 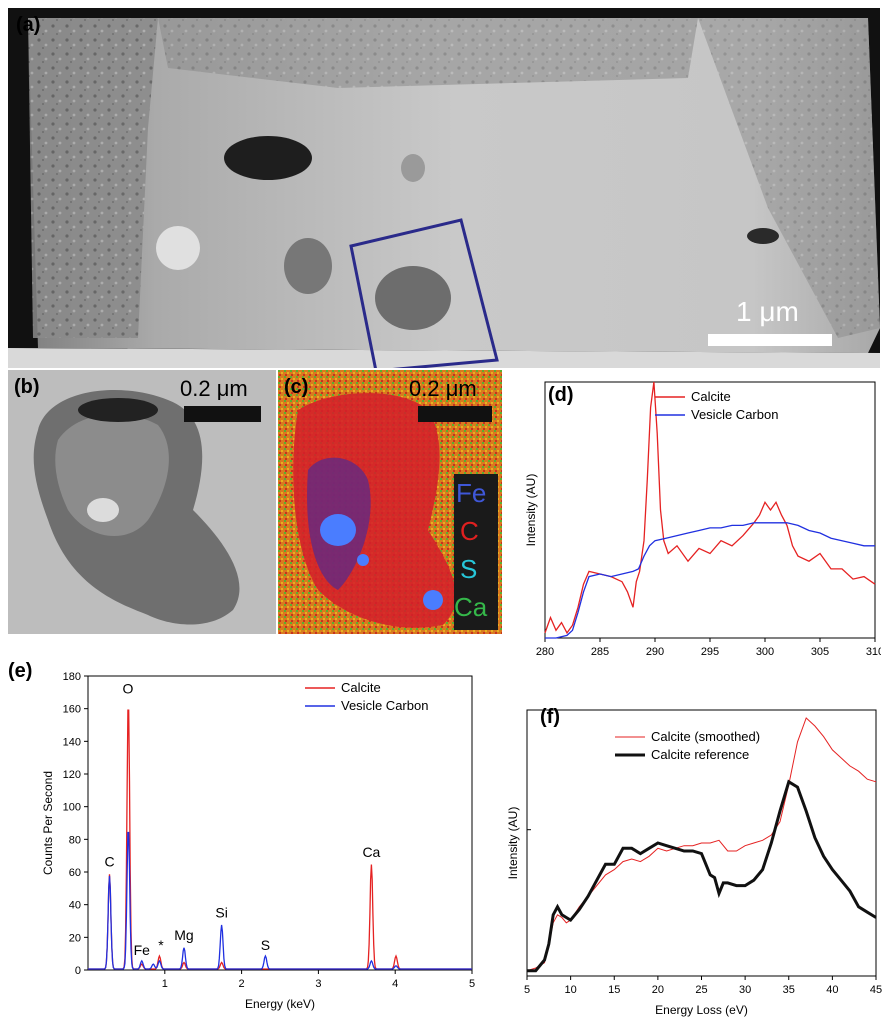 What do you see at coordinates (48, 823) in the screenshot?
I see `y-axis-label: Counts Per Second` at bounding box center [48, 823].